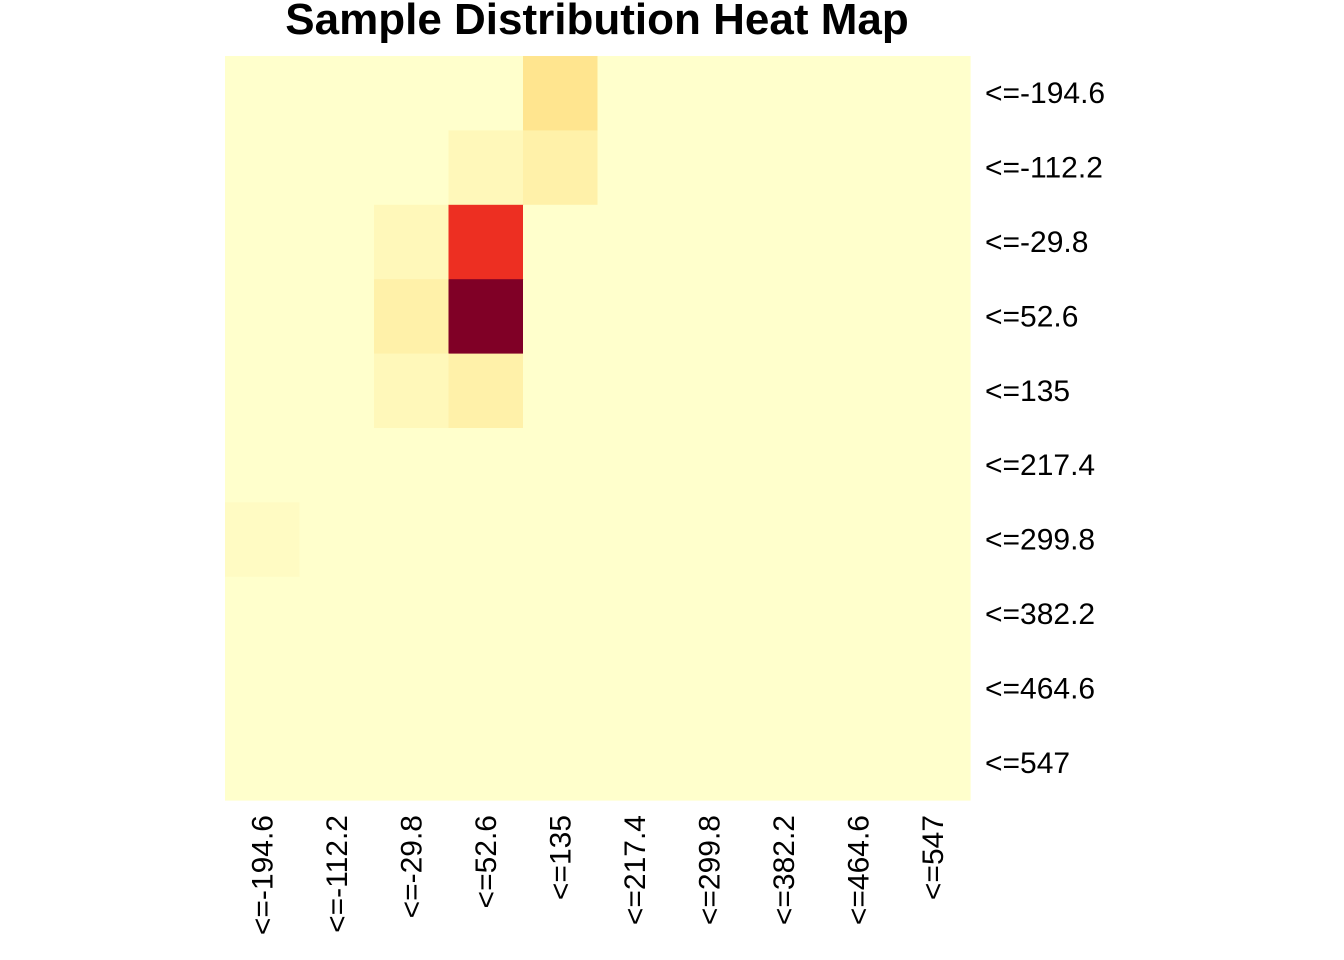 The height and width of the screenshot is (960, 1344). Describe the element at coordinates (784, 465) in the screenshot. I see `heatmap-cell-r5-c7` at that location.